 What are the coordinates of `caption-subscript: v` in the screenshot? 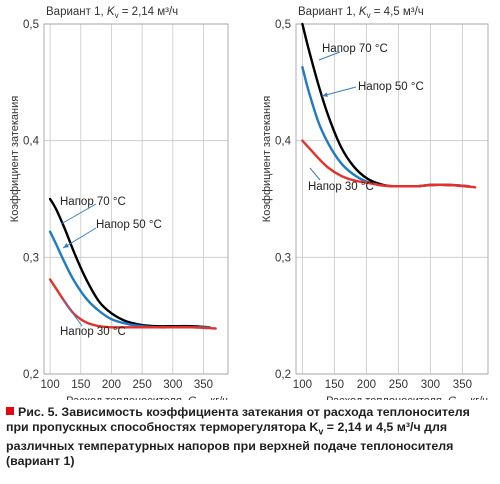 It's located at (321, 431).